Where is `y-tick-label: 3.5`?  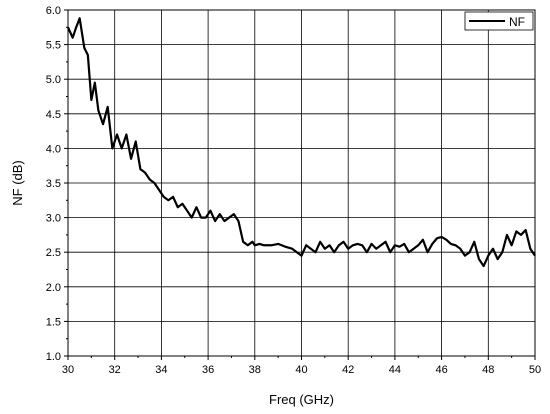 y-tick-label: 3.5 is located at coordinates (53, 184).